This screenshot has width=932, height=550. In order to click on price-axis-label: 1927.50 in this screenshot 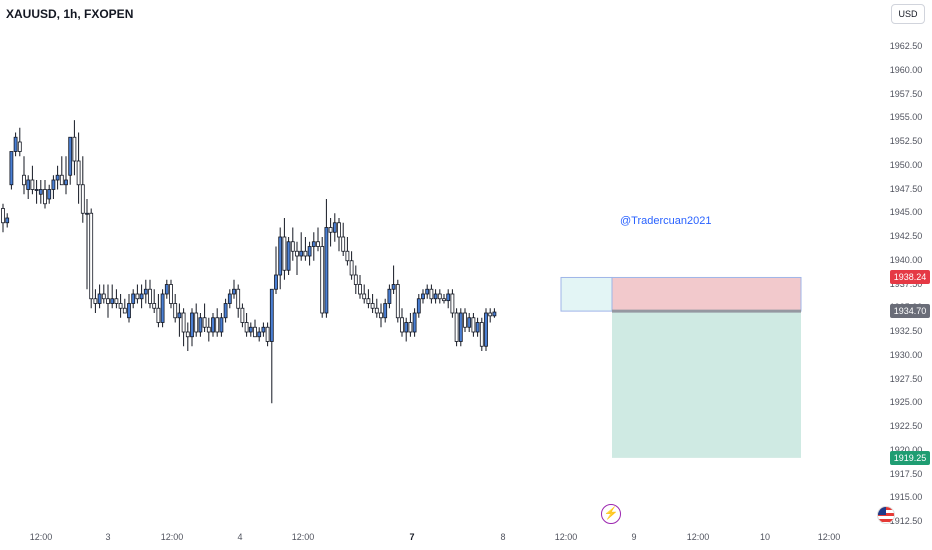, I will do `click(906, 378)`.